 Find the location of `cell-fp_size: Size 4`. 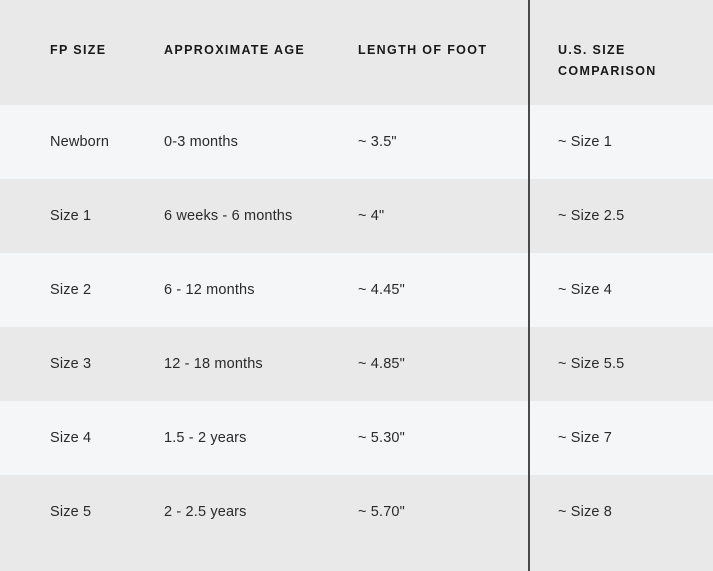

cell-fp_size: Size 4 is located at coordinates (71, 438).